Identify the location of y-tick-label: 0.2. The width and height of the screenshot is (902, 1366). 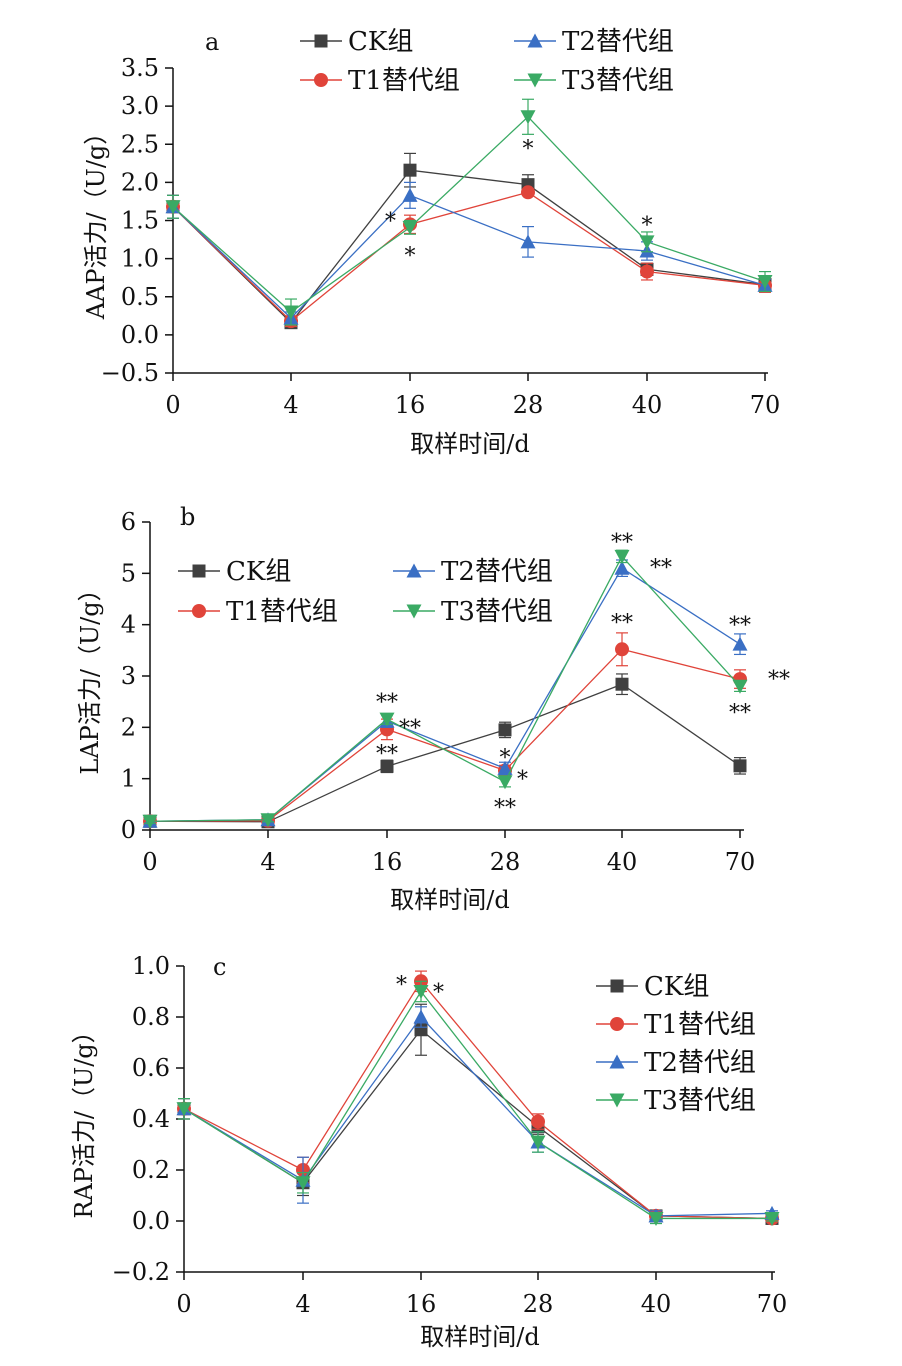
(151, 1170).